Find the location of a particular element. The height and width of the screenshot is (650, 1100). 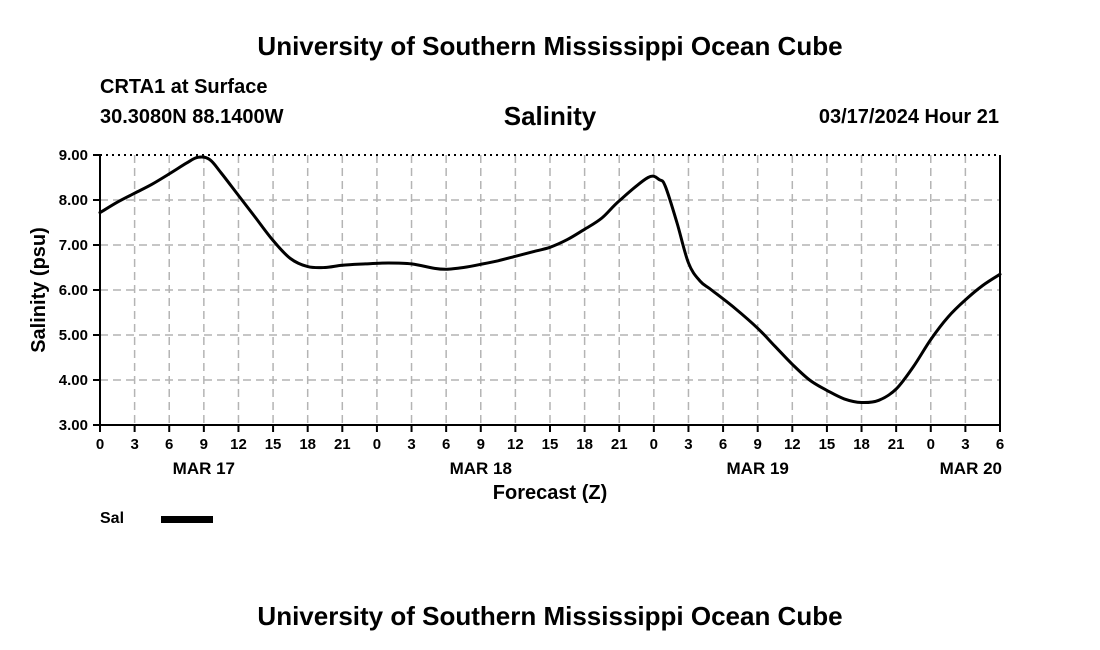

date-label: MAR 20 is located at coordinates (971, 468).